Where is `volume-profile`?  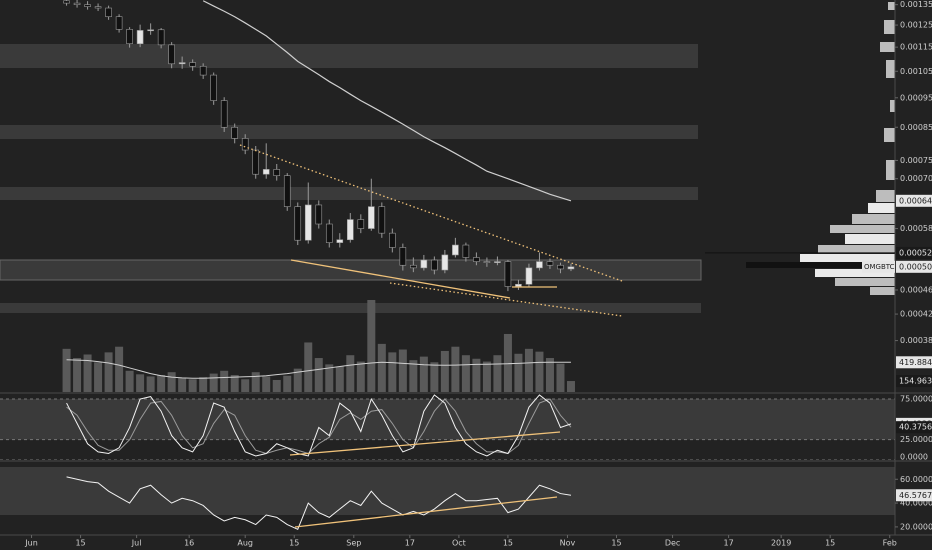 volume-profile is located at coordinates (820, 148).